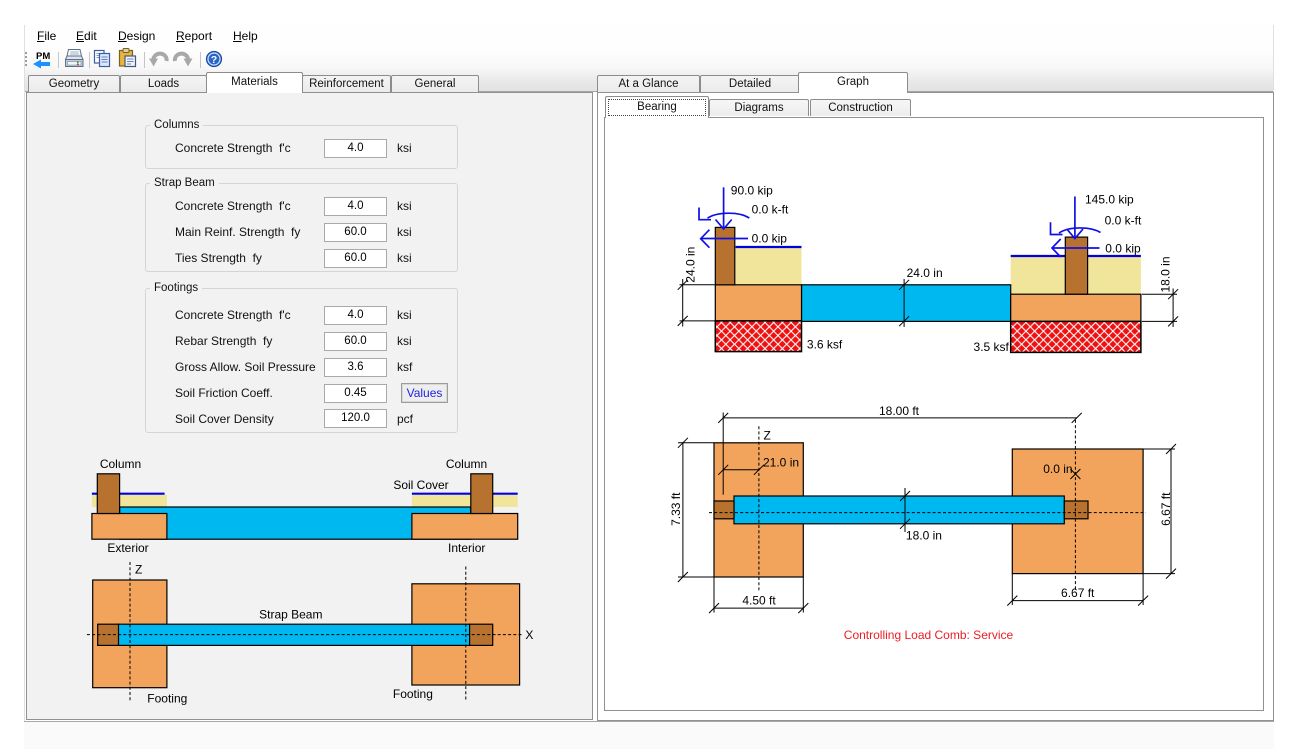  What do you see at coordinates (781, 463) in the screenshot?
I see `svg-text: 21.0 in` at bounding box center [781, 463].